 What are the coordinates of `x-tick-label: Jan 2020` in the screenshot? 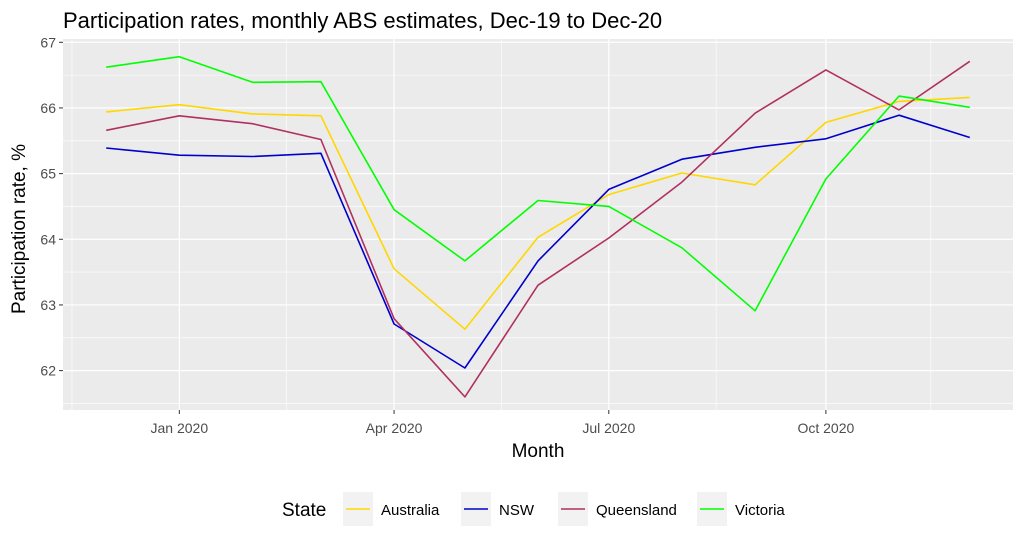 It's located at (180, 428).